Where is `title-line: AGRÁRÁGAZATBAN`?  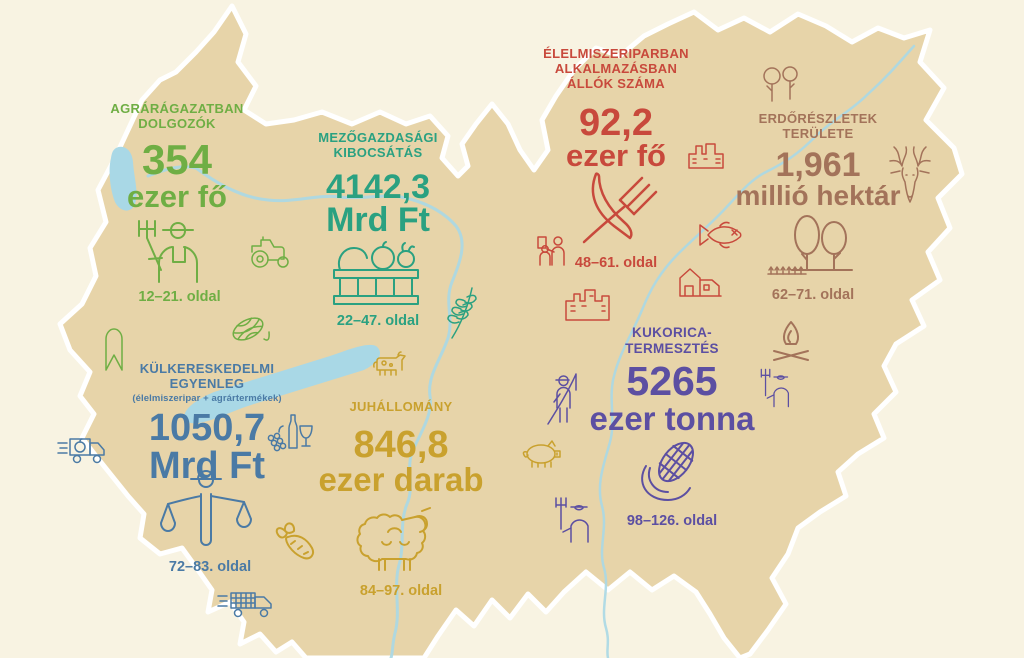
title-line: AGRÁRÁGAZATBAN is located at coordinates (177, 108).